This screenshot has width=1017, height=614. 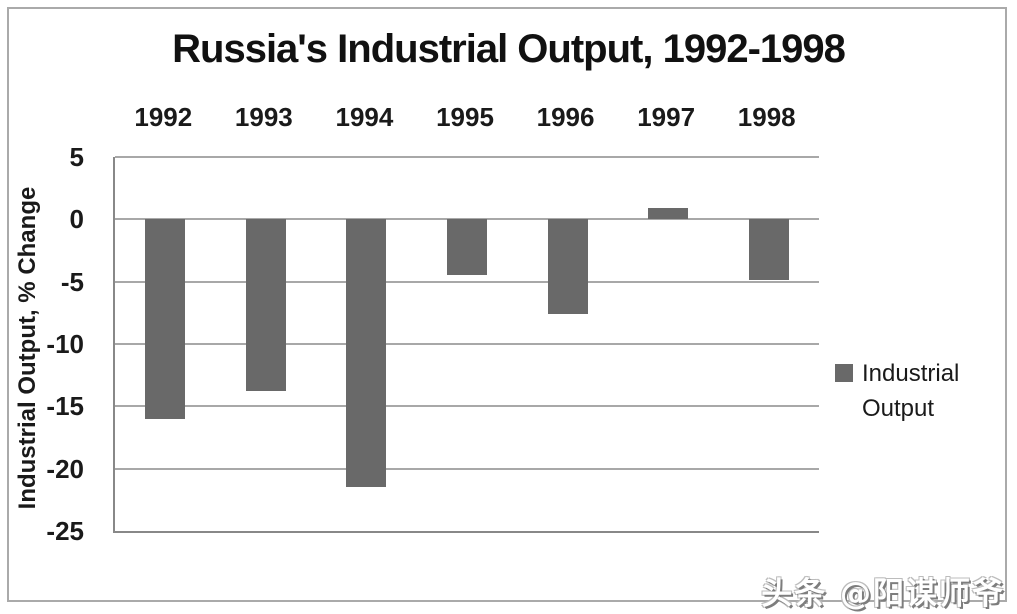 What do you see at coordinates (844, 373) in the screenshot?
I see `legend-swatch-icon` at bounding box center [844, 373].